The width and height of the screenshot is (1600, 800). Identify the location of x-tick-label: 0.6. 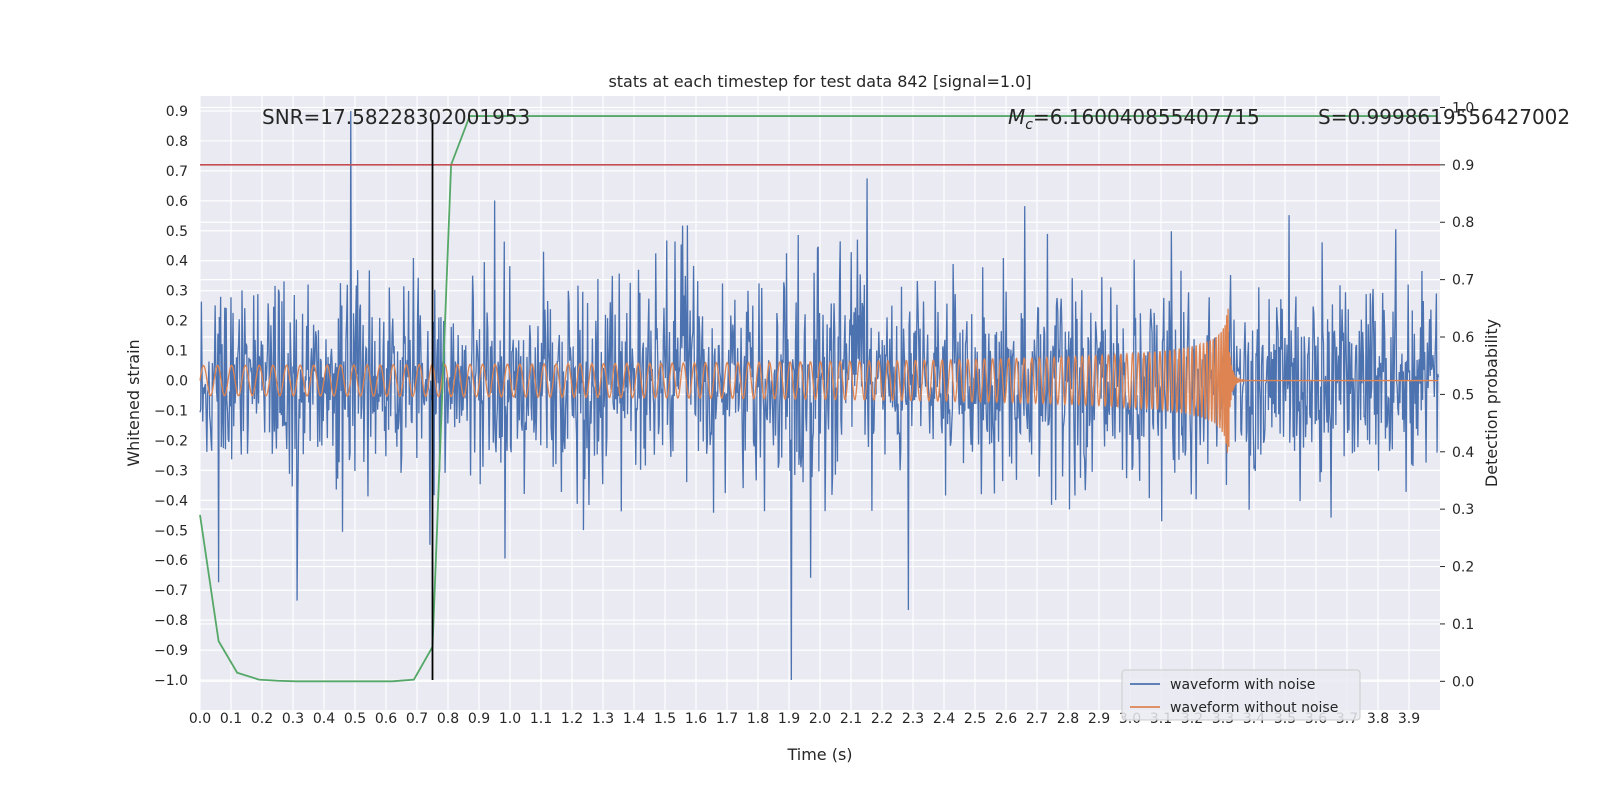
(386, 719).